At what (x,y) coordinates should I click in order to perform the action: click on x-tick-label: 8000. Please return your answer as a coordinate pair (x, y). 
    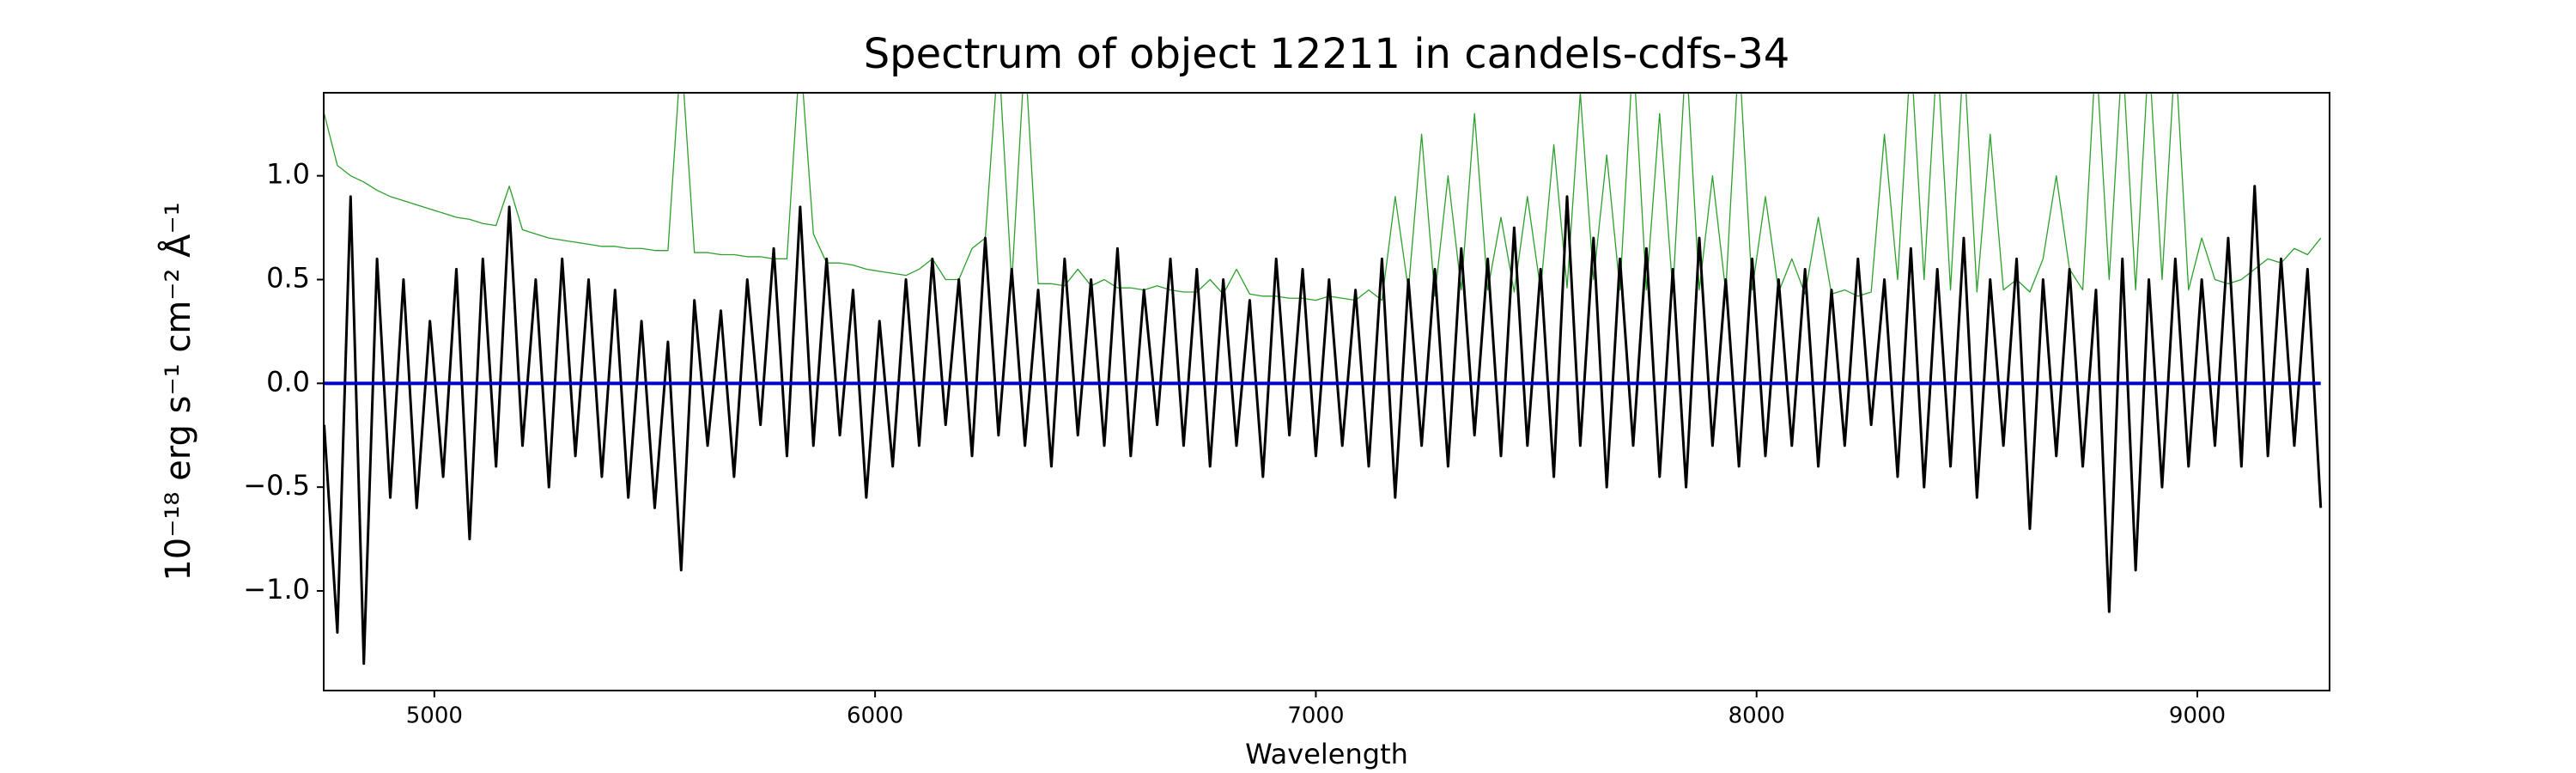
    Looking at the image, I should click on (1756, 716).